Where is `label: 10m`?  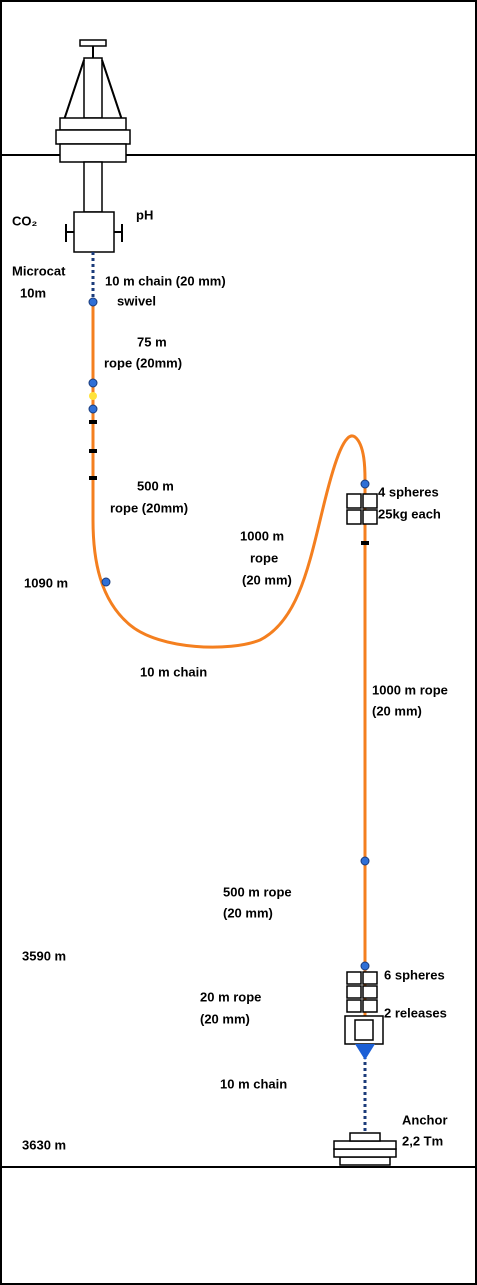
label: 10m is located at coordinates (33, 292).